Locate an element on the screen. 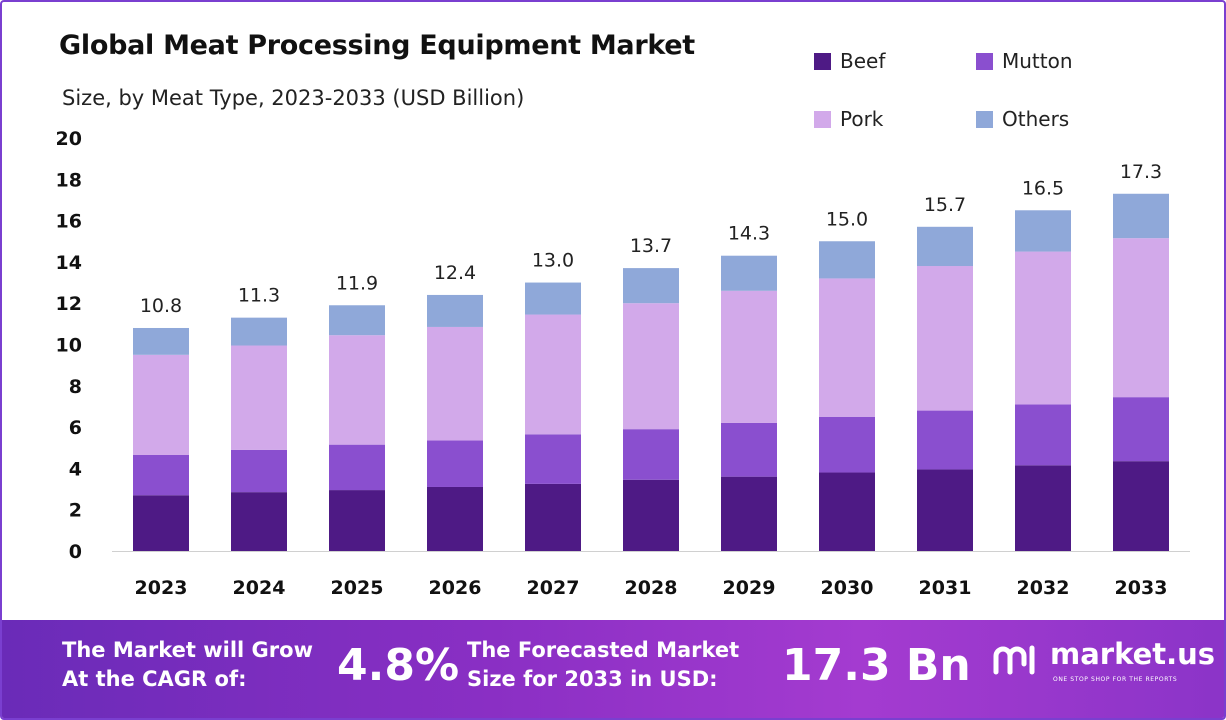 This screenshot has height=720, width=1226. y-tick-label: 10 is located at coordinates (69, 346).